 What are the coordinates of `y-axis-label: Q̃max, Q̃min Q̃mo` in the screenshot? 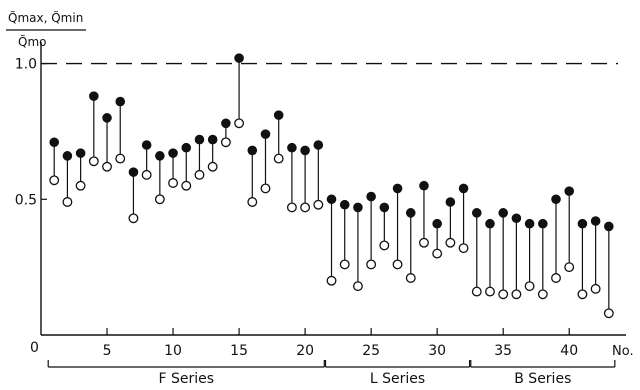 It's located at (46, 30).